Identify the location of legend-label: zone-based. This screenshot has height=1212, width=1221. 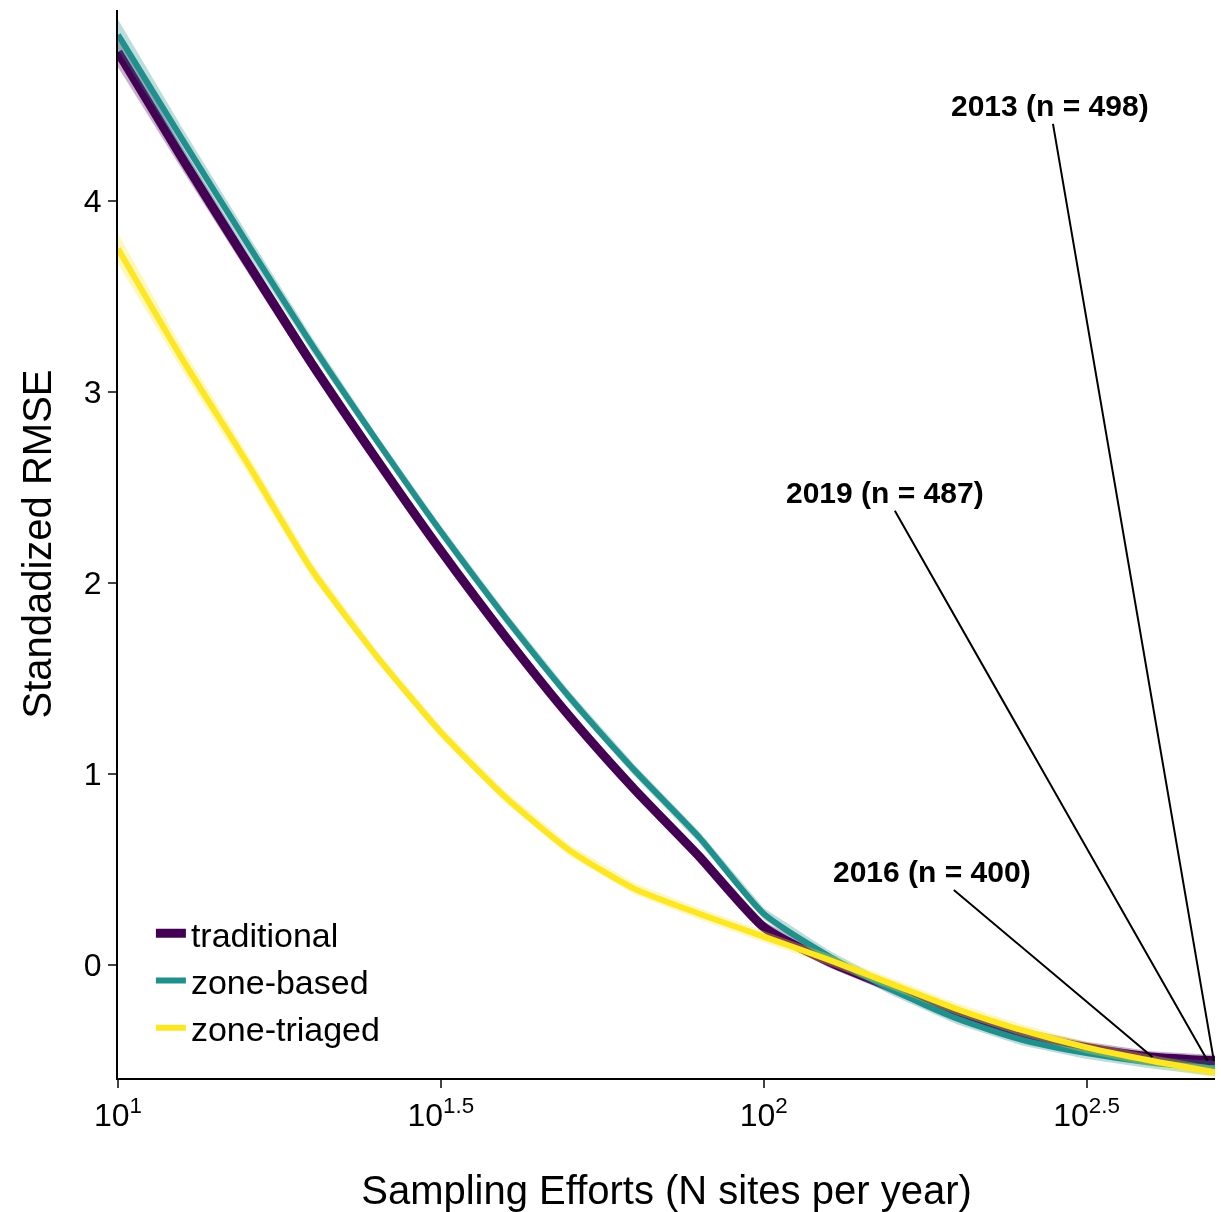
(279, 981).